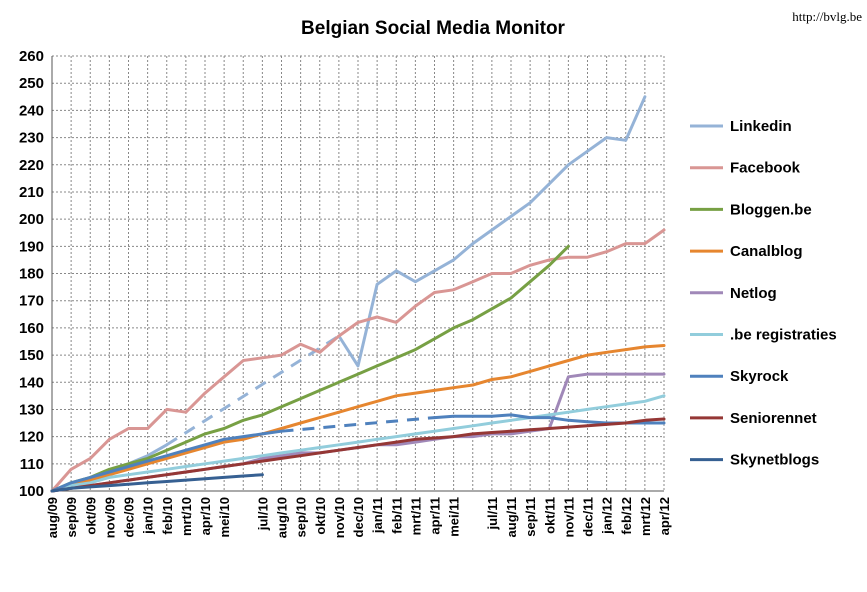 This screenshot has height=592, width=867. Describe the element at coordinates (31, 437) in the screenshot. I see `y-tick-label: 120` at that location.